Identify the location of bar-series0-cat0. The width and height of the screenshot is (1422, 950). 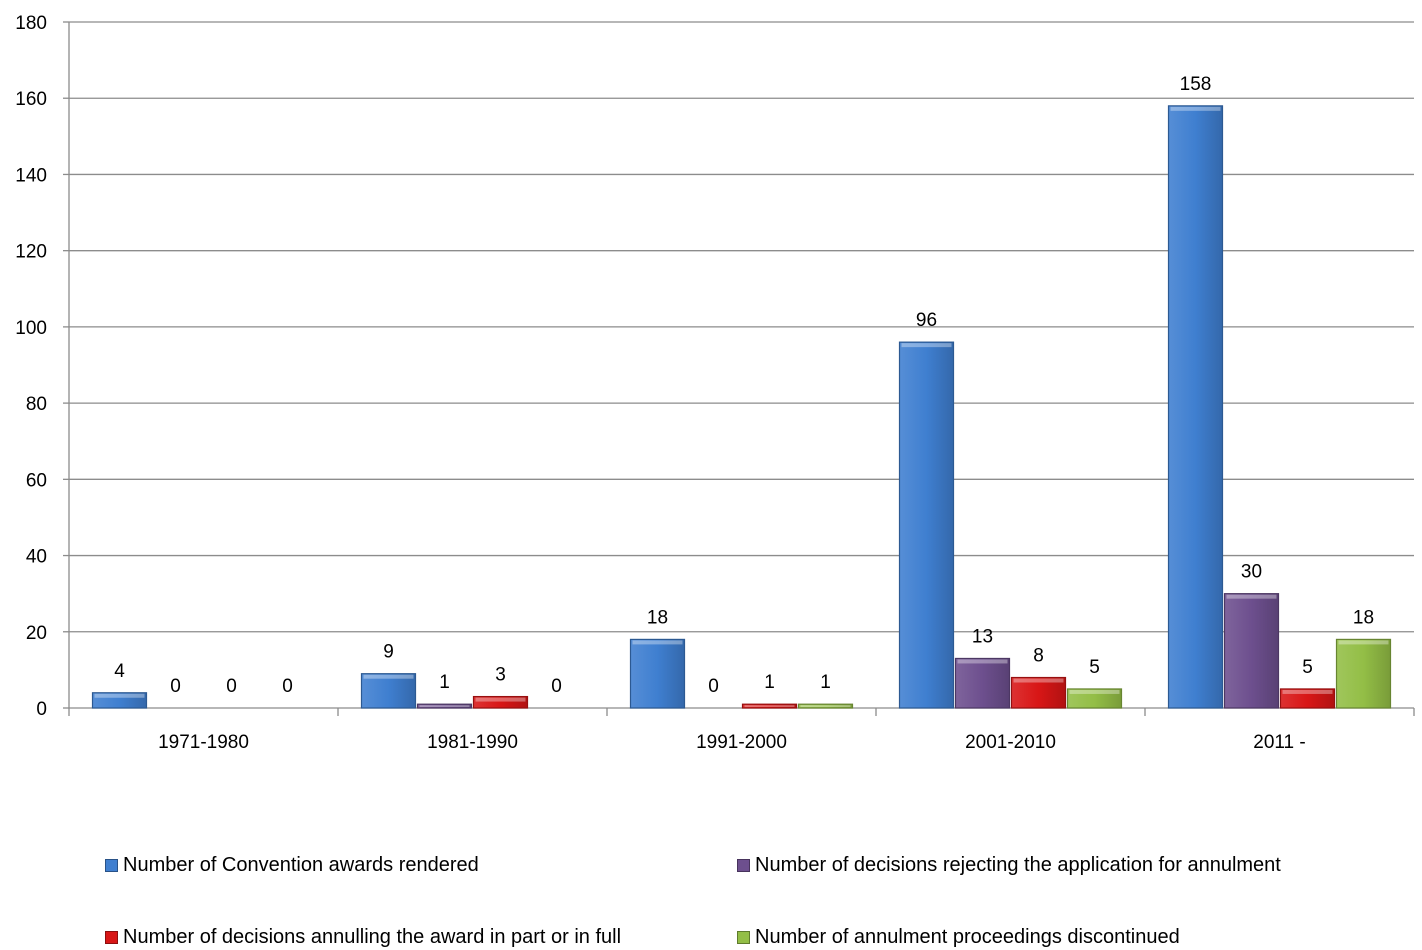
(119, 700).